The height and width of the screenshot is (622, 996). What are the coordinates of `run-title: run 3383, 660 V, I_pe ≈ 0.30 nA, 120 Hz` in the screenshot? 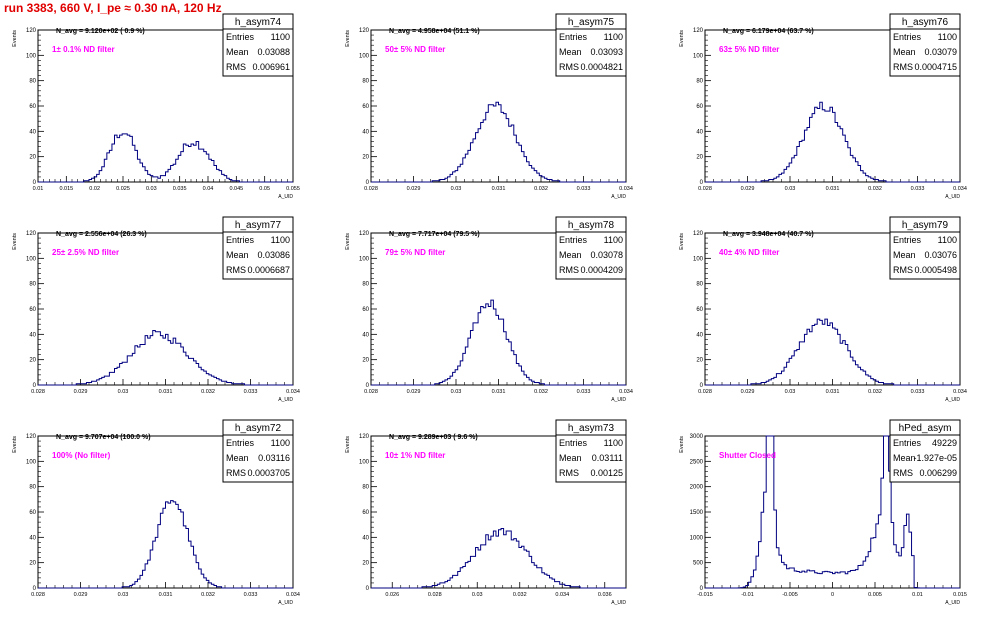 It's located at (113, 8).